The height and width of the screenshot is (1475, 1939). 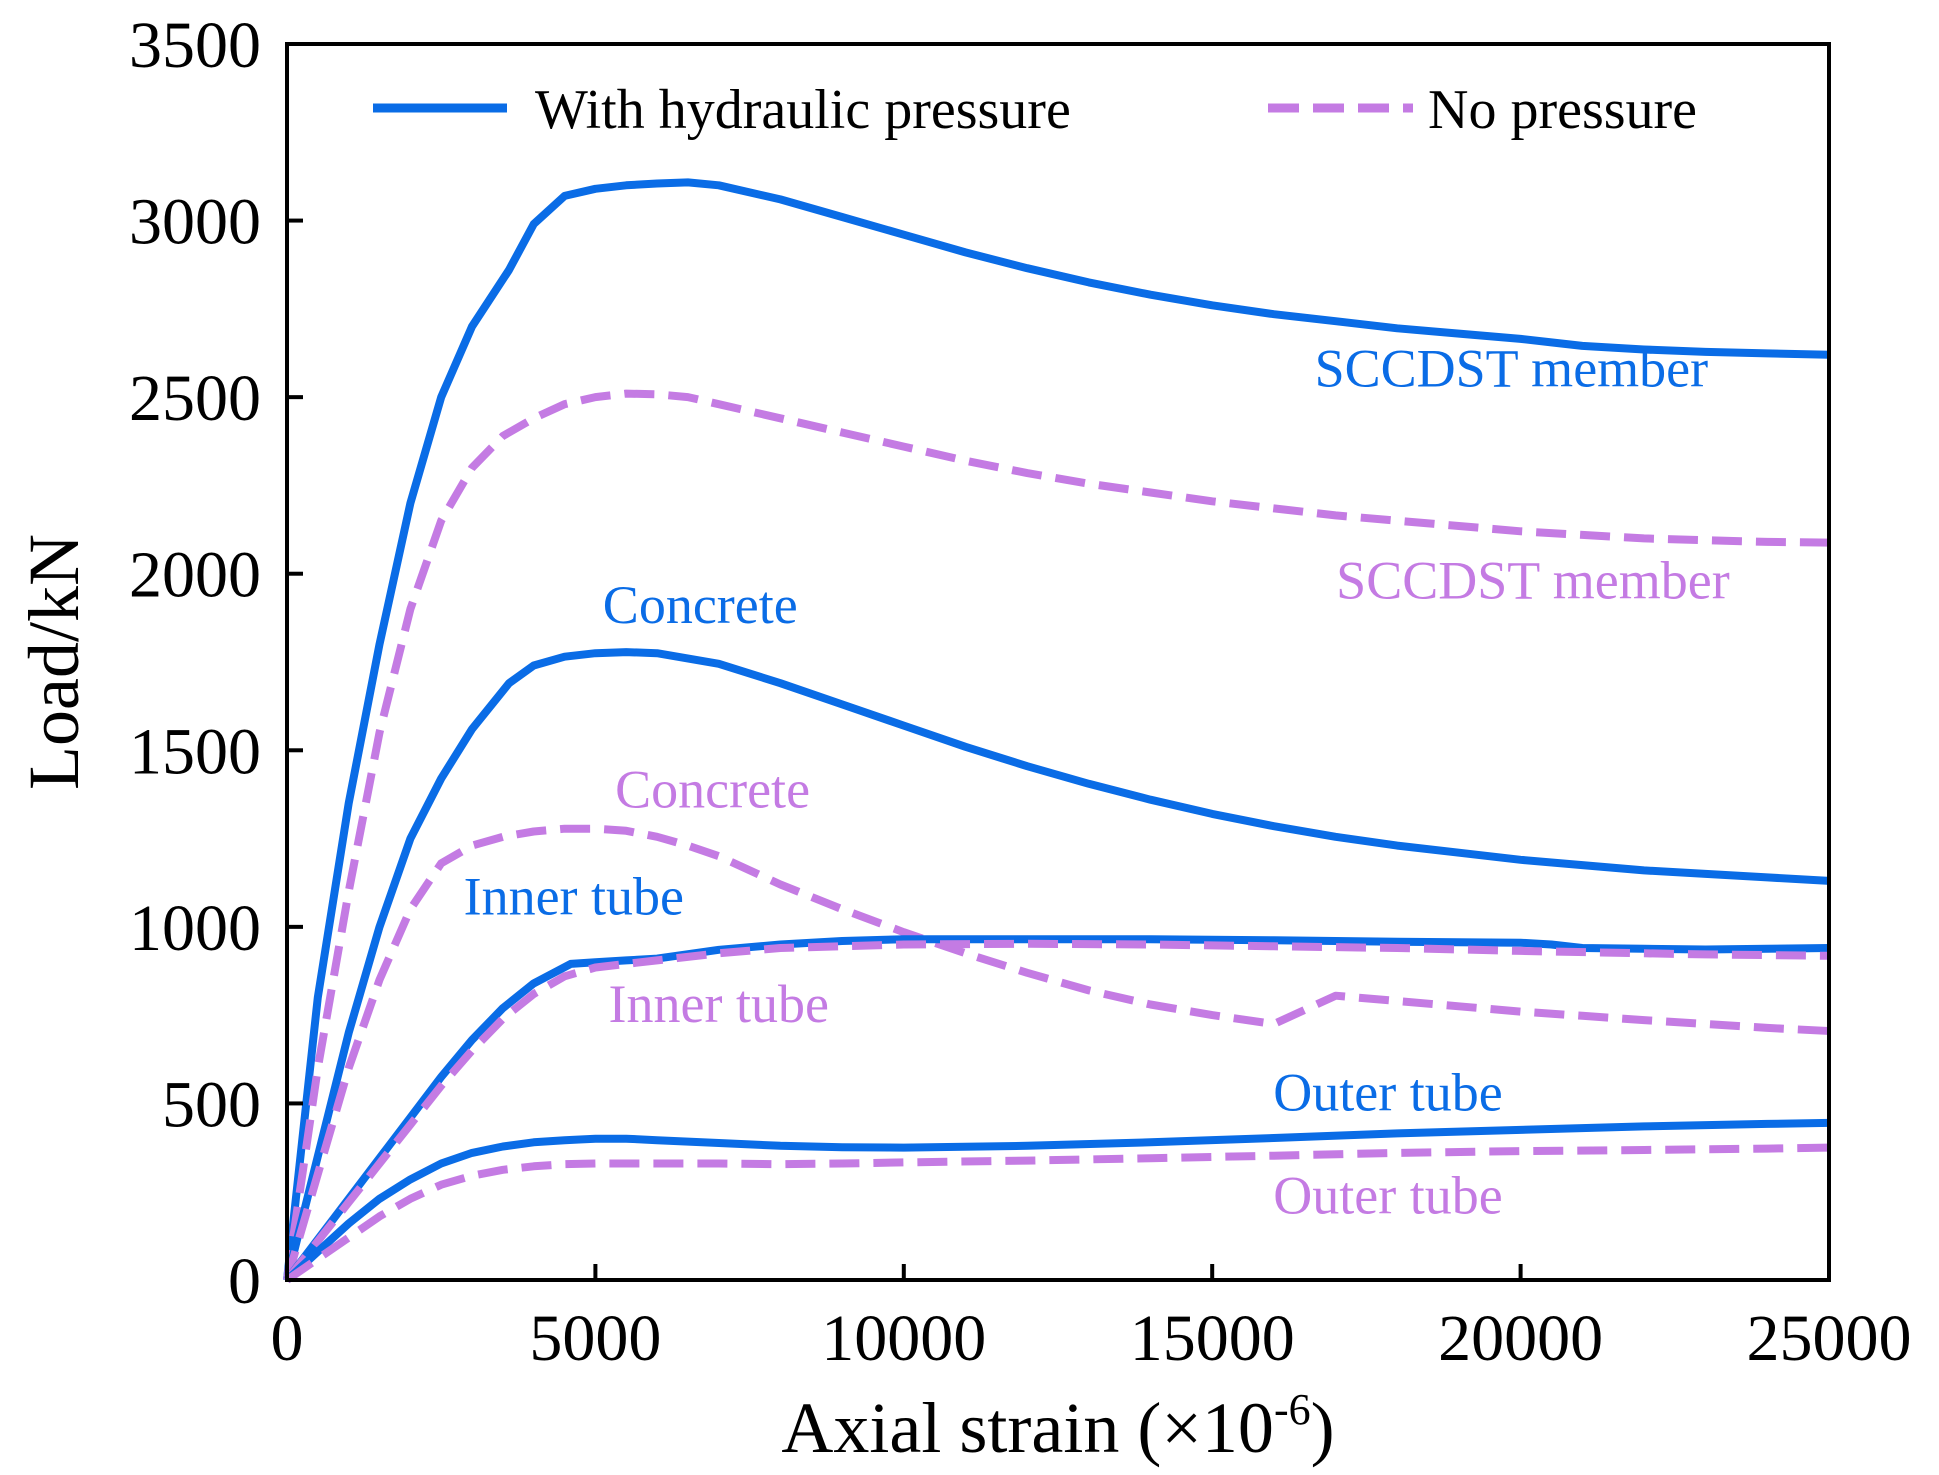 I want to click on y-tick-label: 1500, so click(x=195, y=751).